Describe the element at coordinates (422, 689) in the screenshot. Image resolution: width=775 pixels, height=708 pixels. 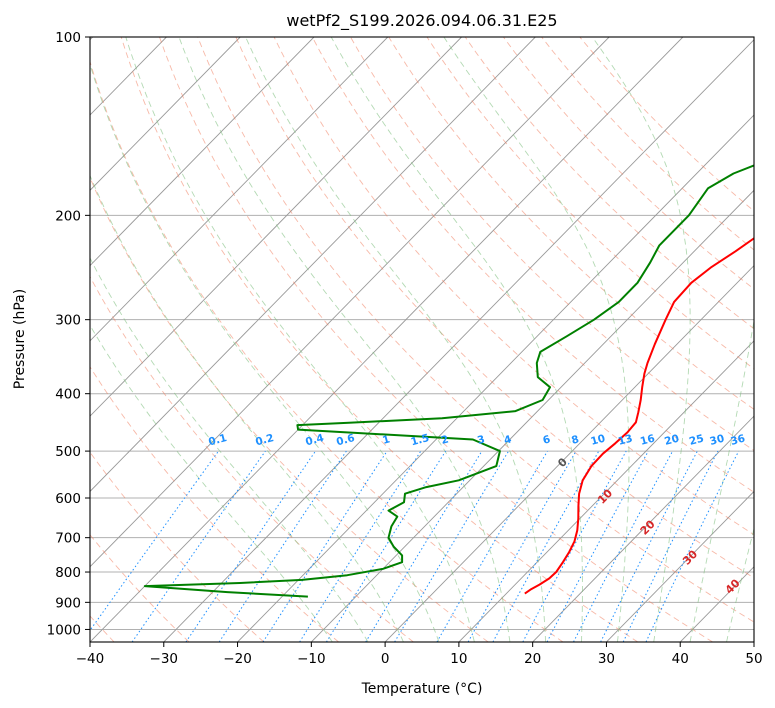
I see `x-axis-label: Temperature (°C)` at that location.